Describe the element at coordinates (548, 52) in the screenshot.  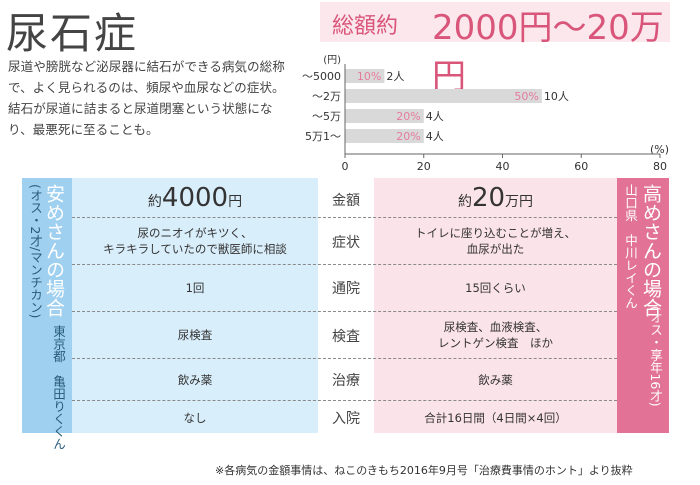
I see `total-cost-value: 2000円〜20万円` at that location.